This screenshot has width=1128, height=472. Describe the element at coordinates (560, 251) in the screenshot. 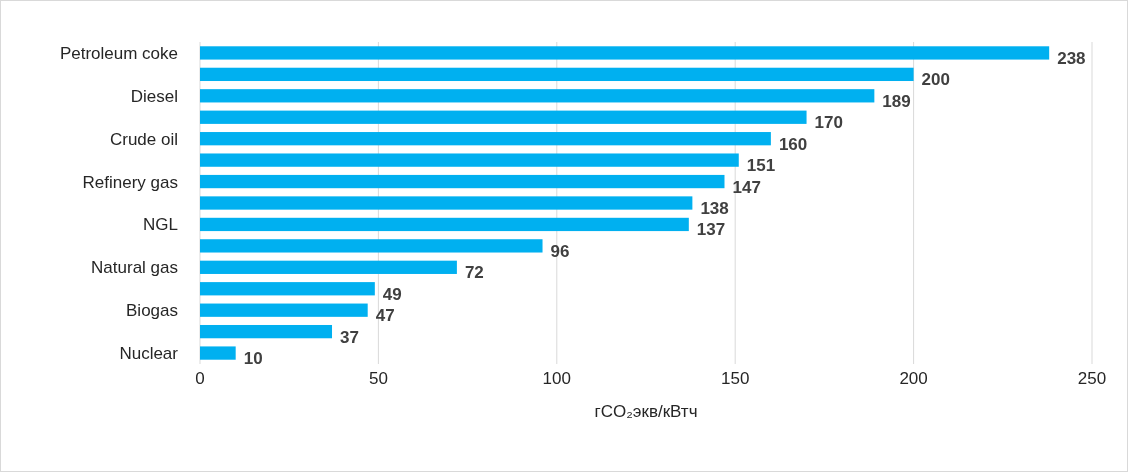

I see `data-label: 96` at that location.